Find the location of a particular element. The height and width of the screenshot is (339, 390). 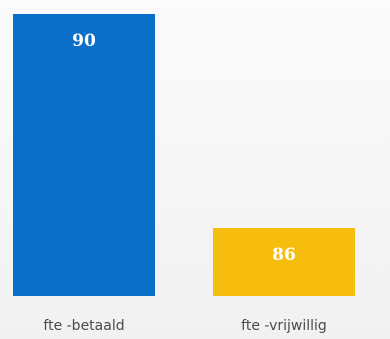

category-labels-layer: fte -betaald fte -vrijwillig is located at coordinates (184, 326).